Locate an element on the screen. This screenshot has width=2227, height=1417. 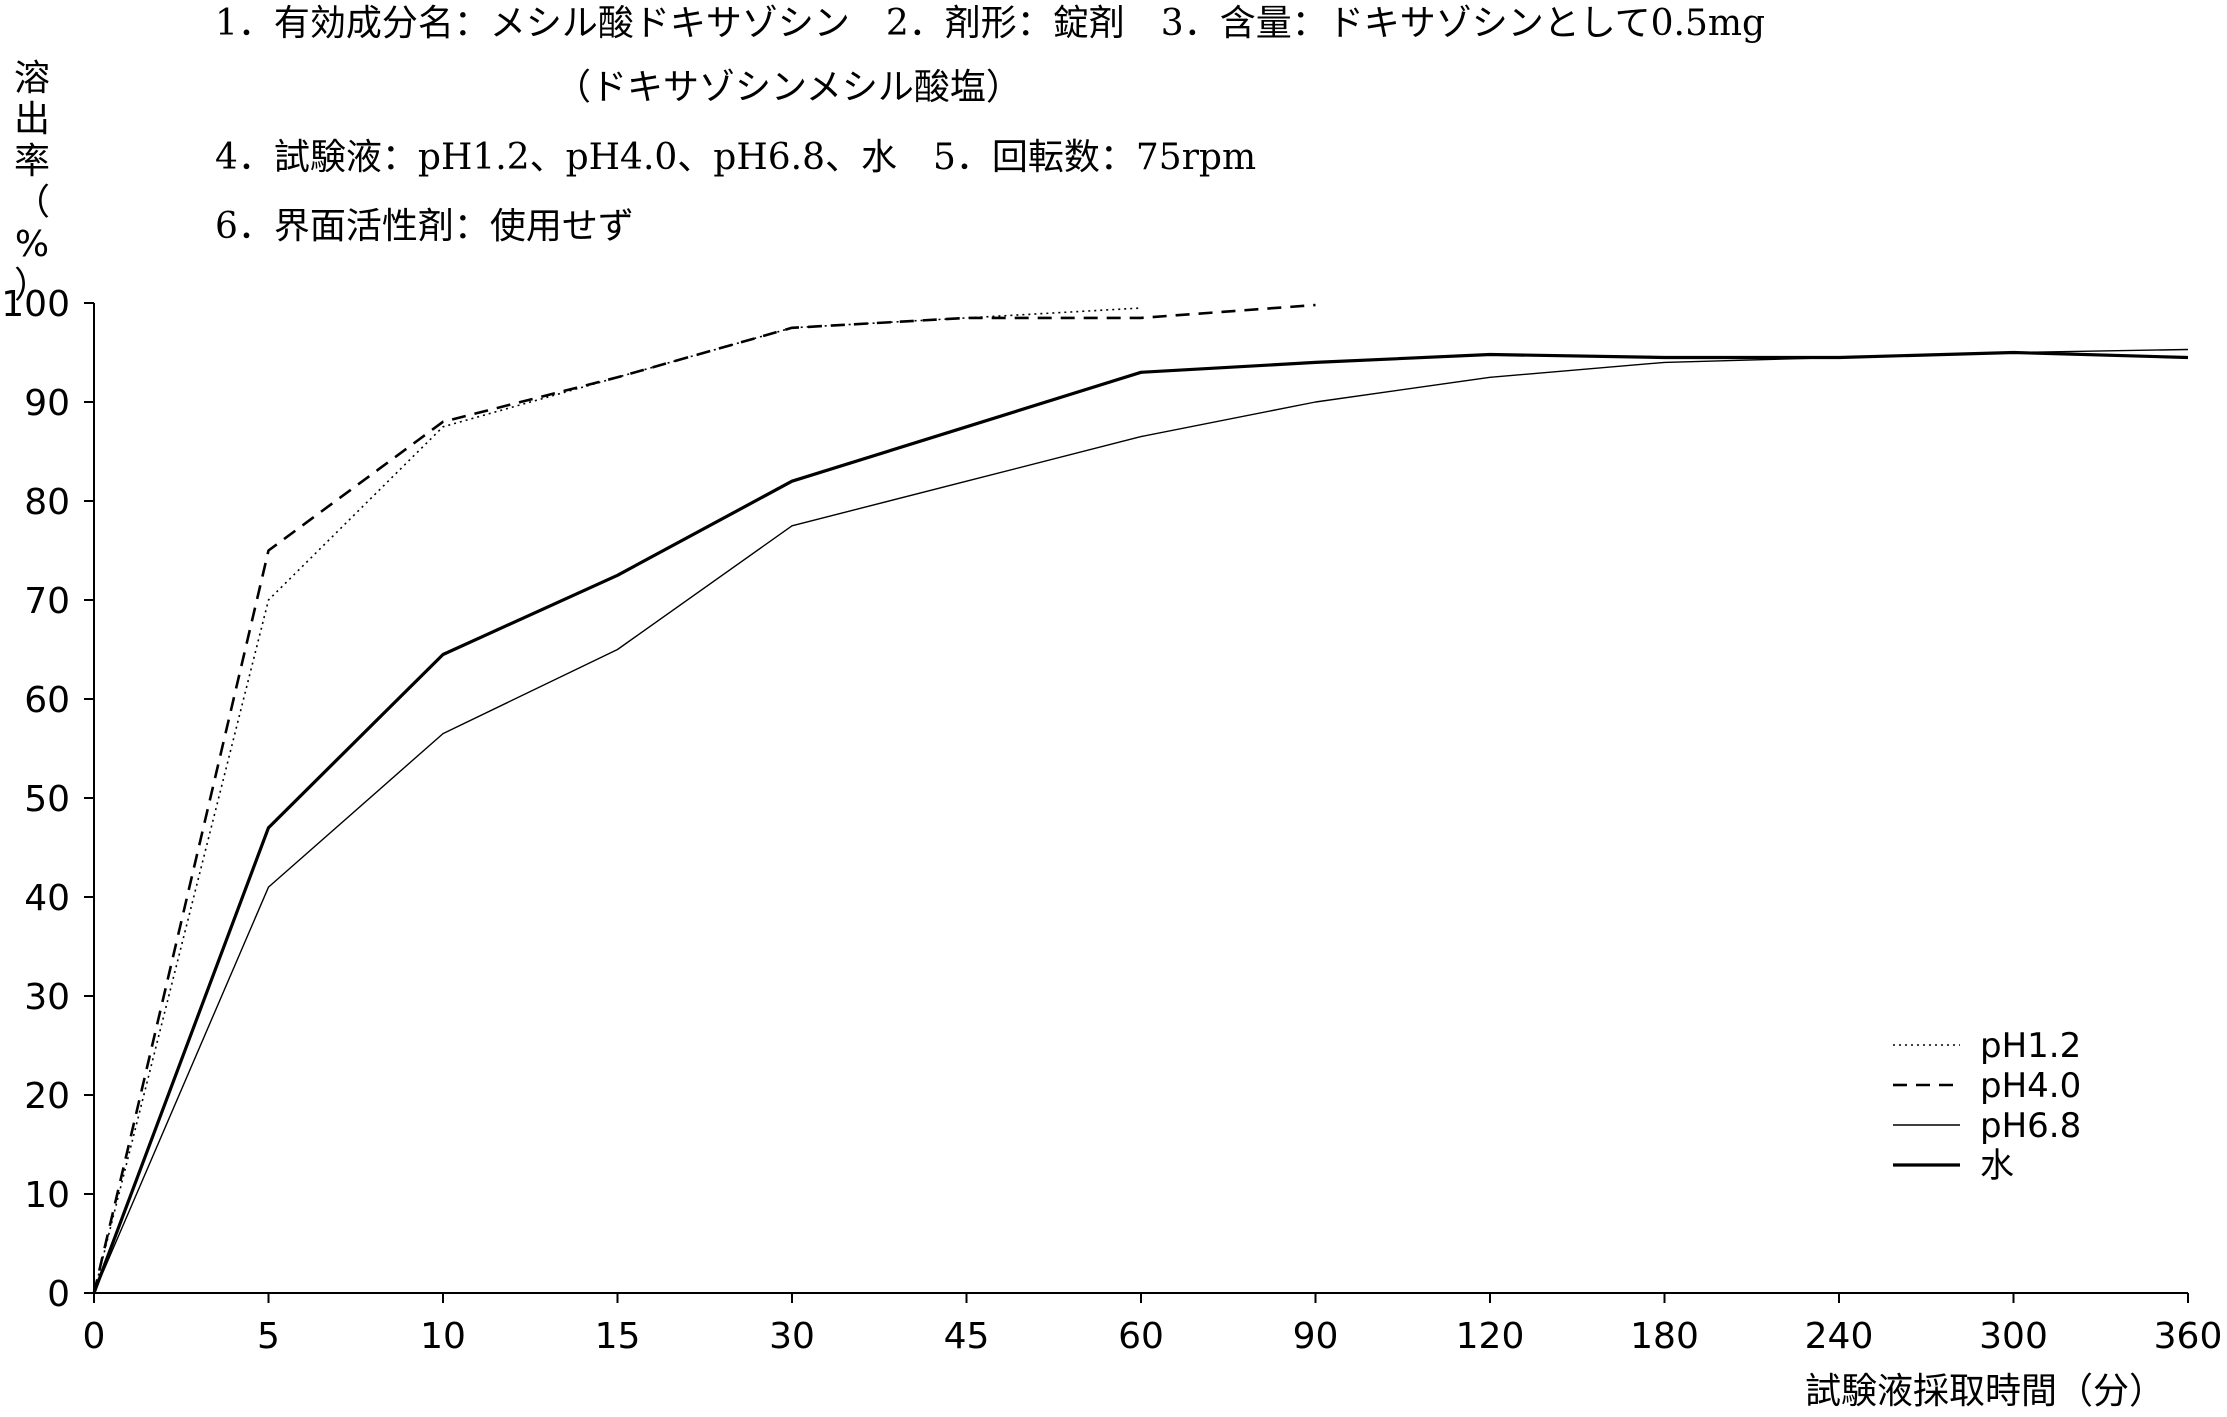
legend-label-pH6.8: pH6.8 is located at coordinates (2030, 1126).